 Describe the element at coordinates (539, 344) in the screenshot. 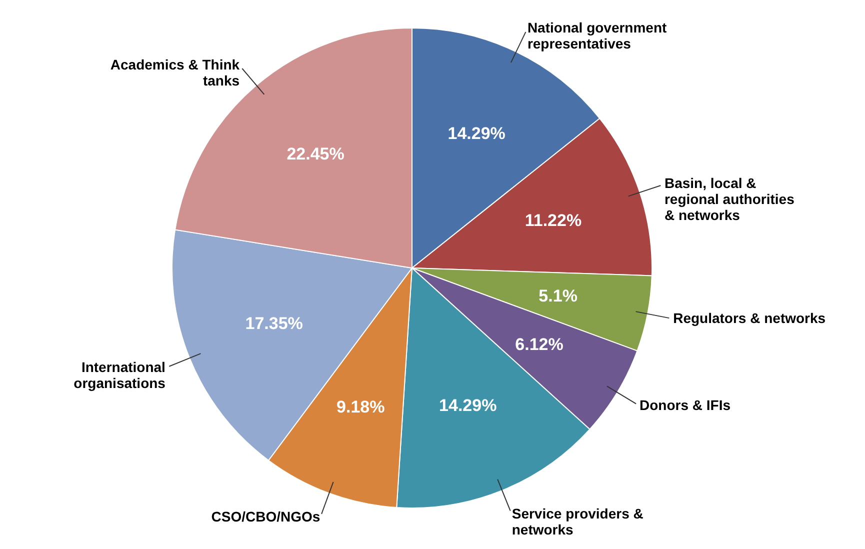

I see `data-label: 6.12%` at that location.